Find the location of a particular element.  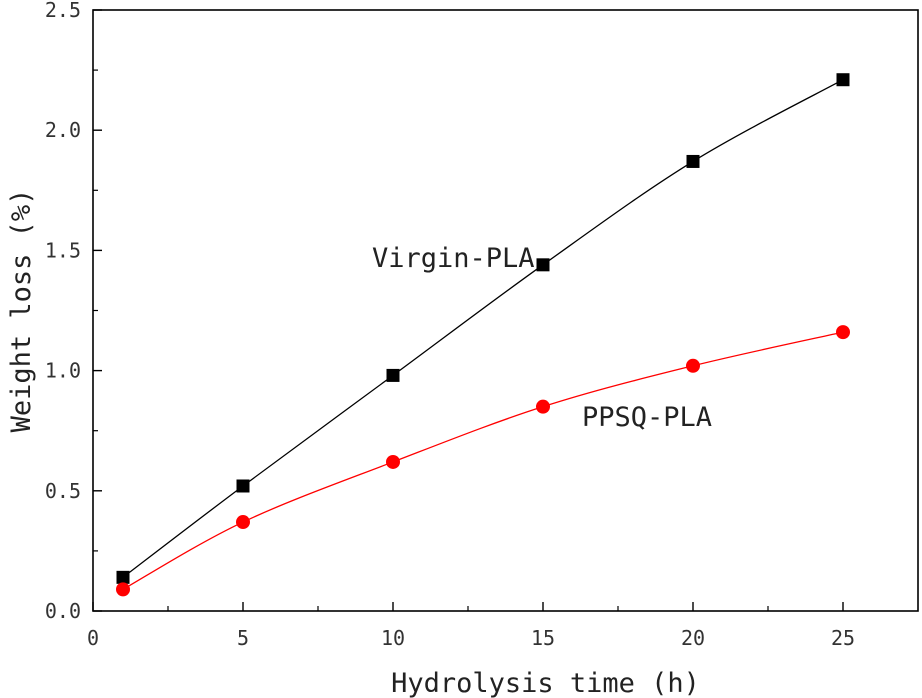

y-tick-label: 2.0 is located at coordinates (63, 130).